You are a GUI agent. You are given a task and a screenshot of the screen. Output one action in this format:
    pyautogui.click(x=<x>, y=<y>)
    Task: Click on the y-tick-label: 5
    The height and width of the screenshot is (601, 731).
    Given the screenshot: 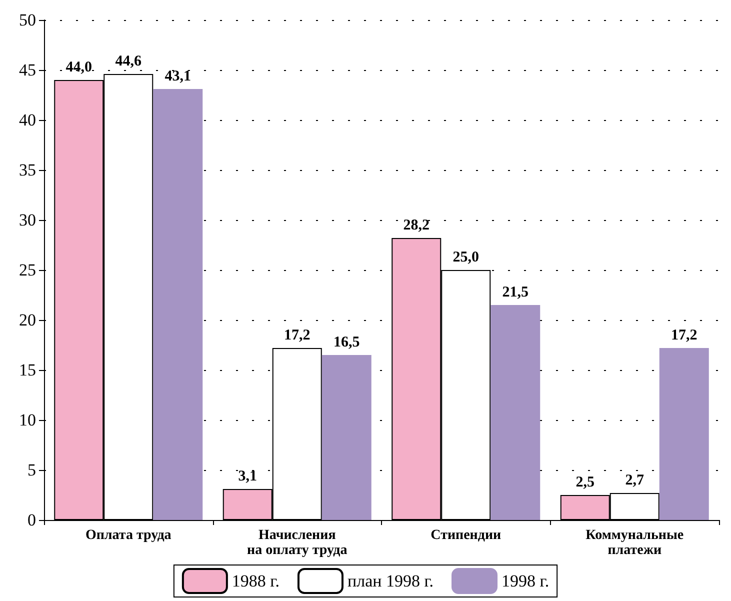 What is the action you would take?
    pyautogui.click(x=32, y=470)
    